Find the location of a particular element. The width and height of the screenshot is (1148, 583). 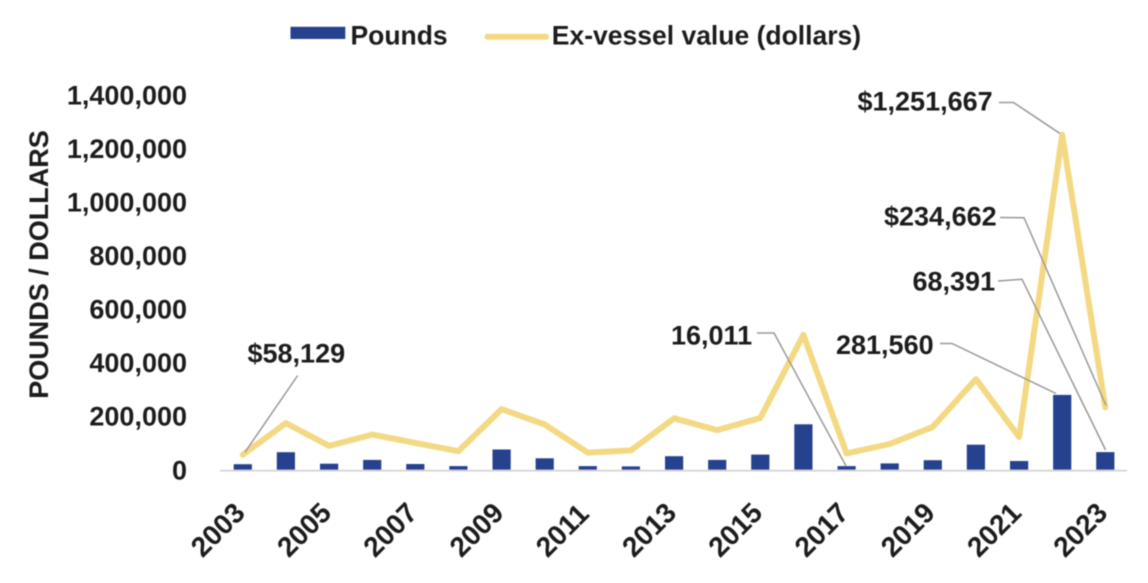

svg-text: 800,000 is located at coordinates (138, 256).